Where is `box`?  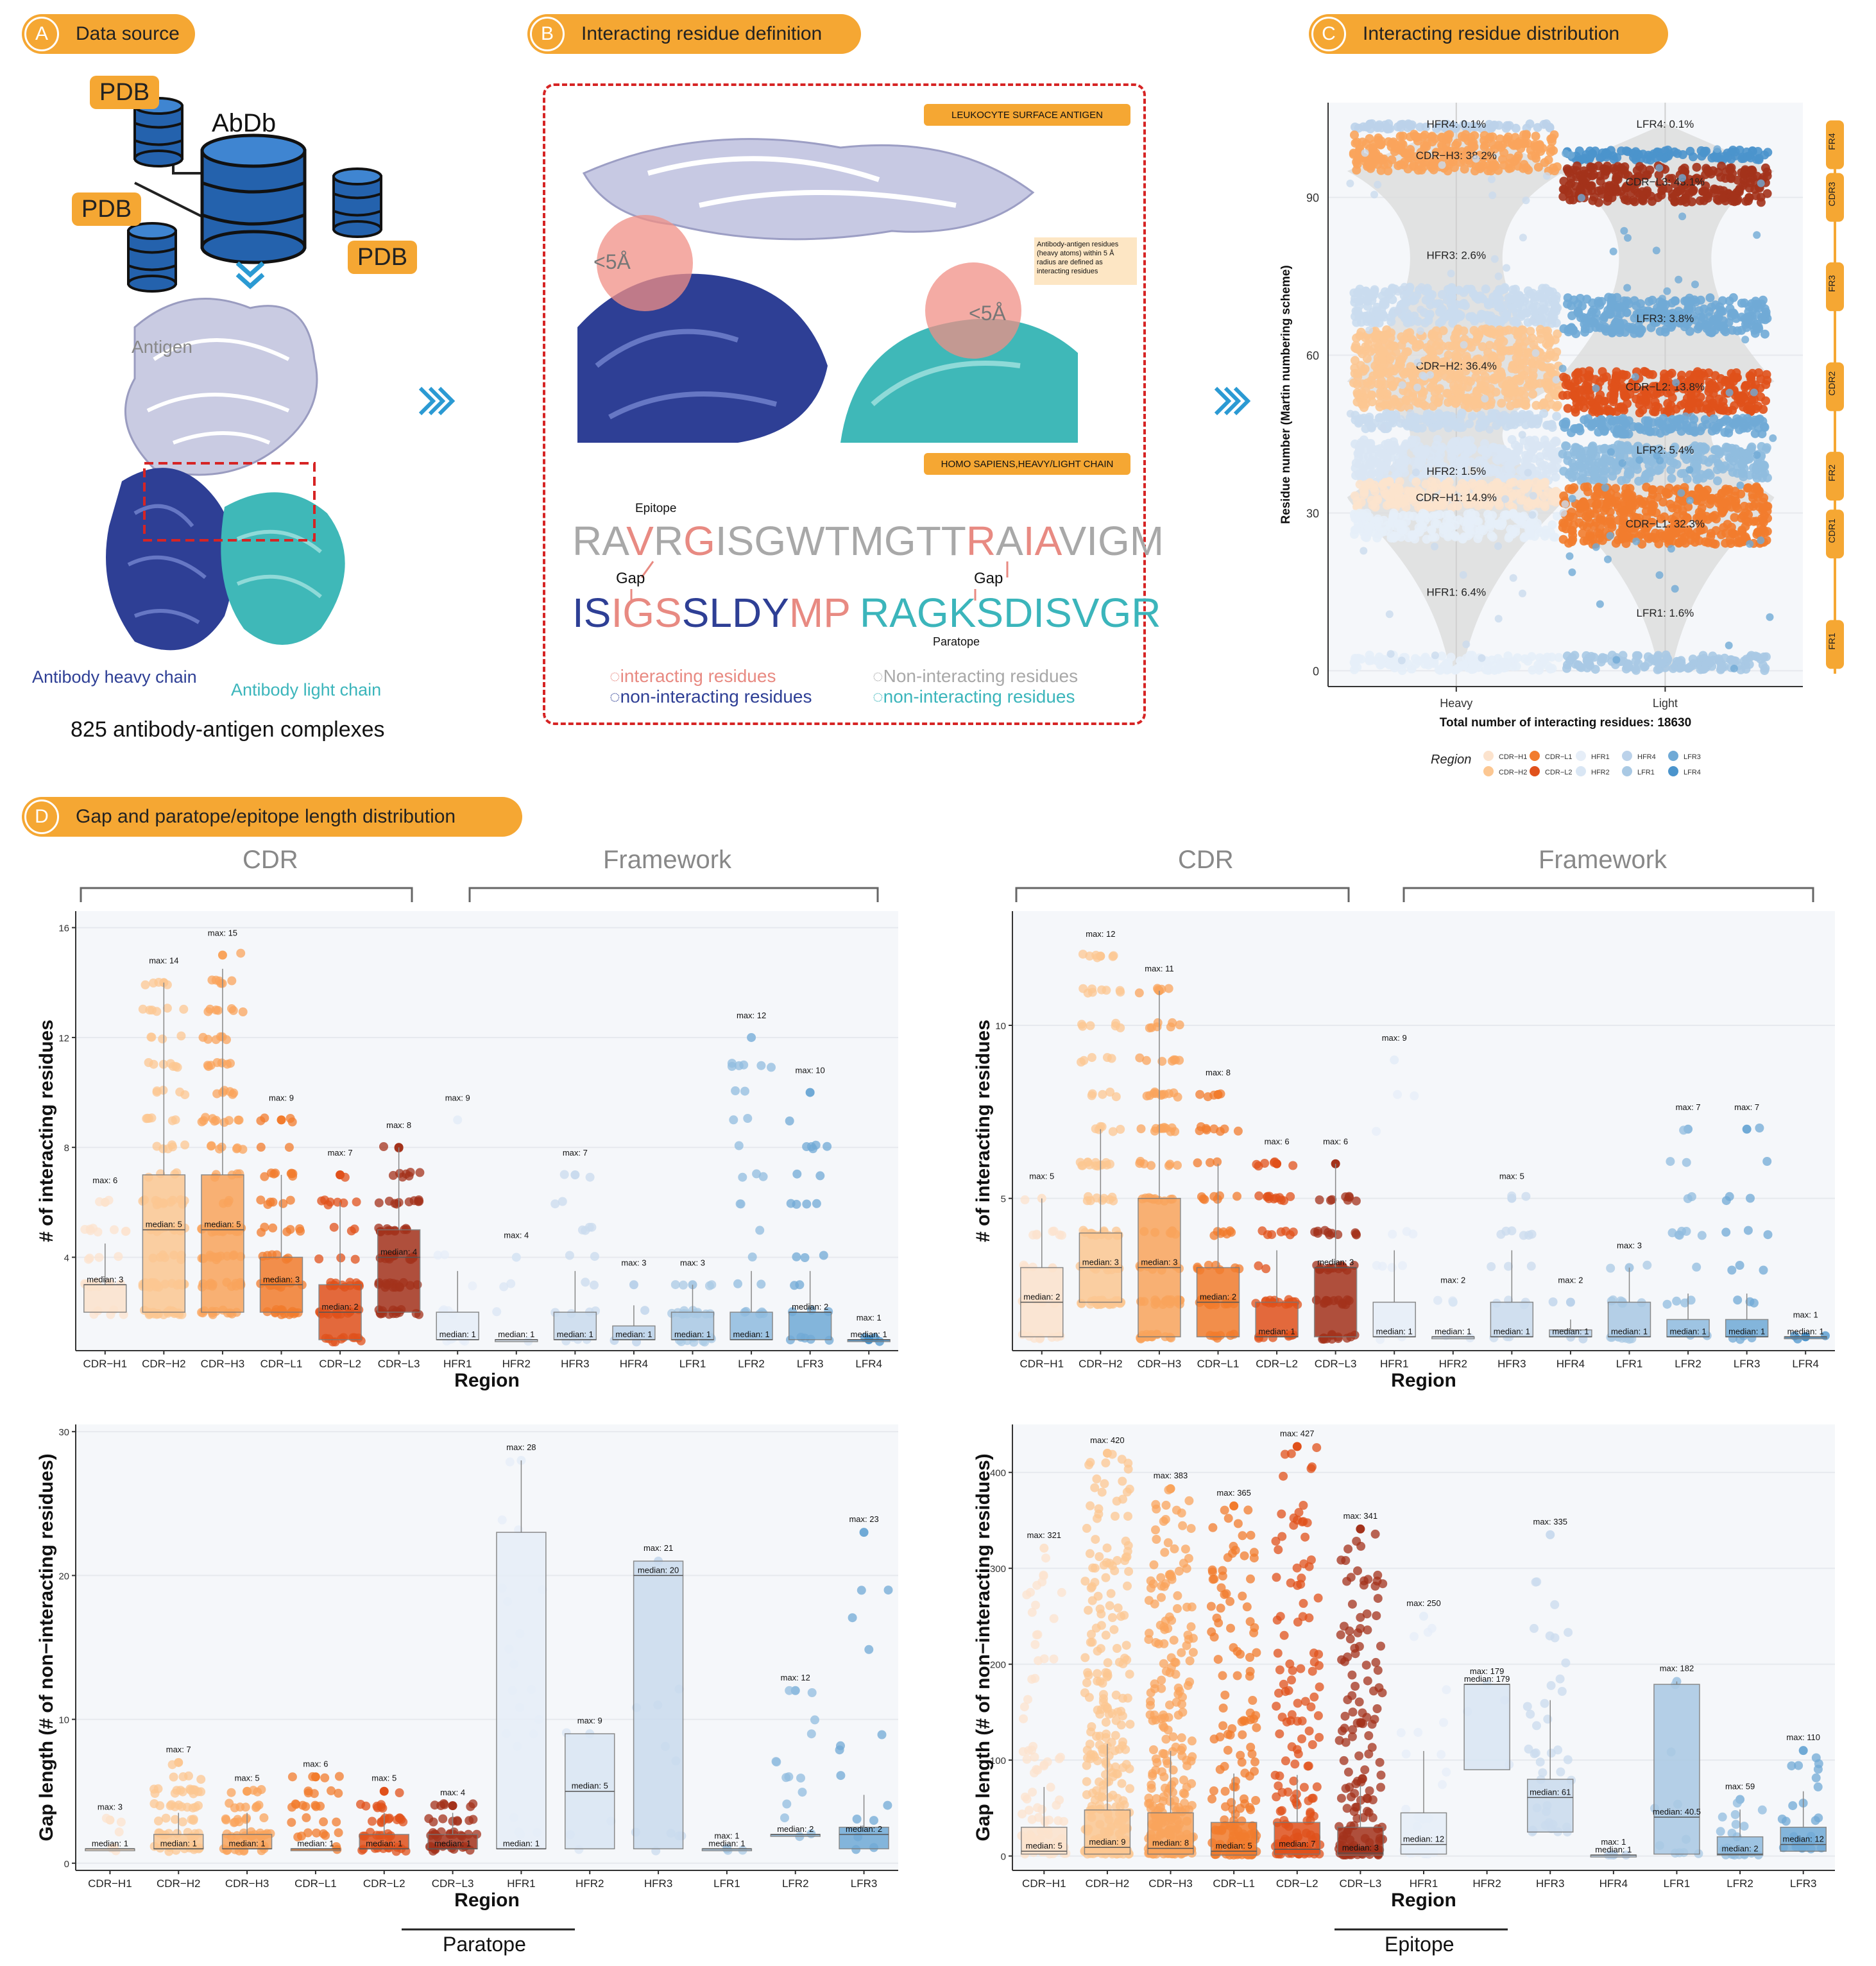 box is located at coordinates (105, 1298).